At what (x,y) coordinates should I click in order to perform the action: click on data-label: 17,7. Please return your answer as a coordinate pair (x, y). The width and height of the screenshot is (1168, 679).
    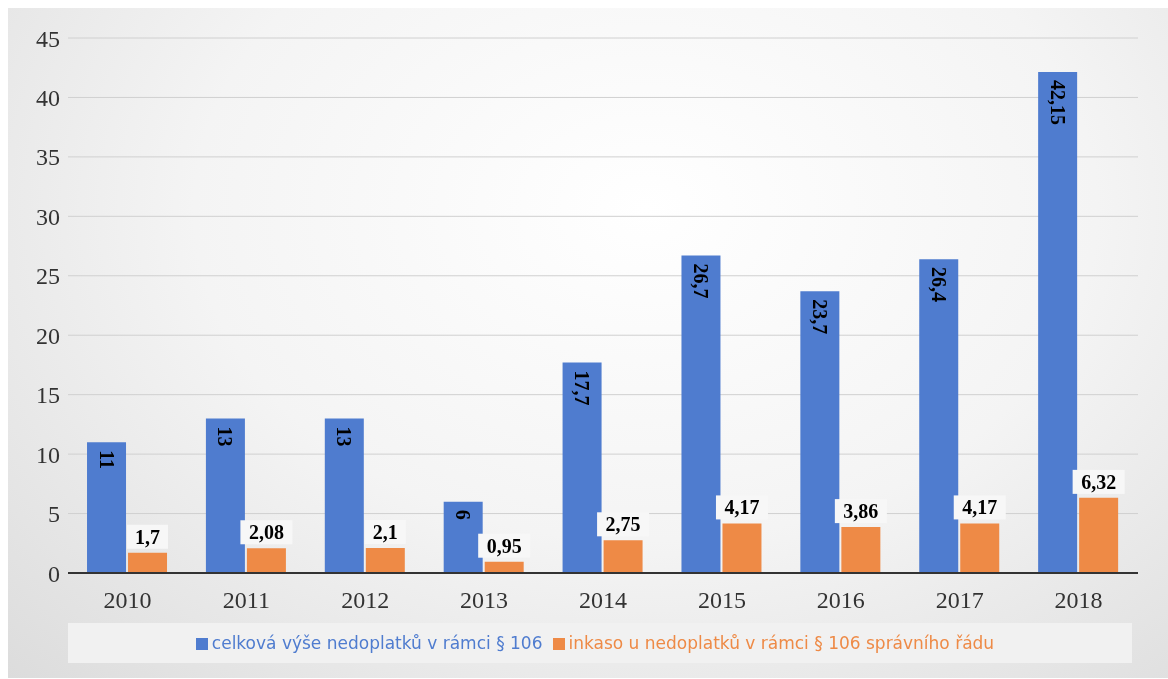
    Looking at the image, I should click on (582, 388).